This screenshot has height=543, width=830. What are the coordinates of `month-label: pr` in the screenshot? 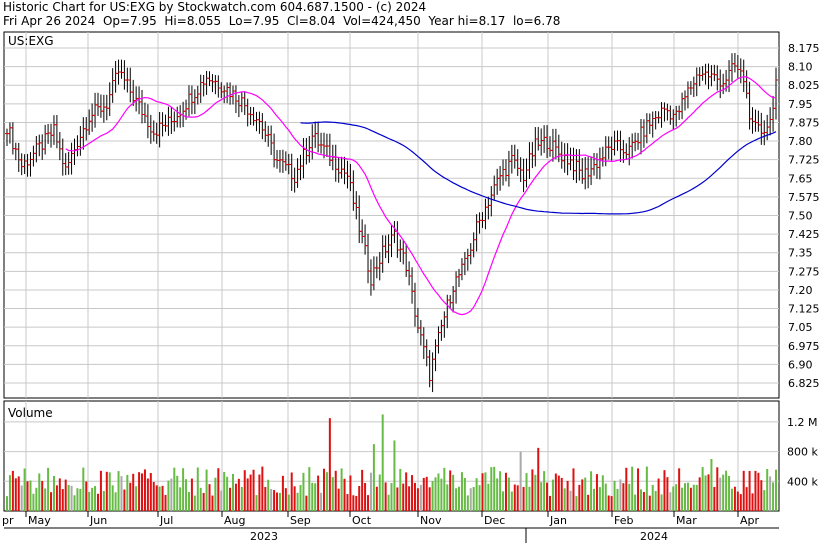 It's located at (8, 520).